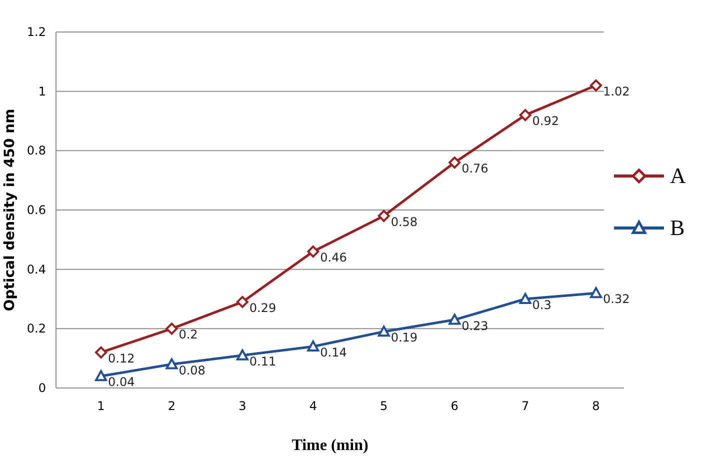 The image size is (712, 464). Describe the element at coordinates (242, 406) in the screenshot. I see `x-tick-label: 3` at that location.